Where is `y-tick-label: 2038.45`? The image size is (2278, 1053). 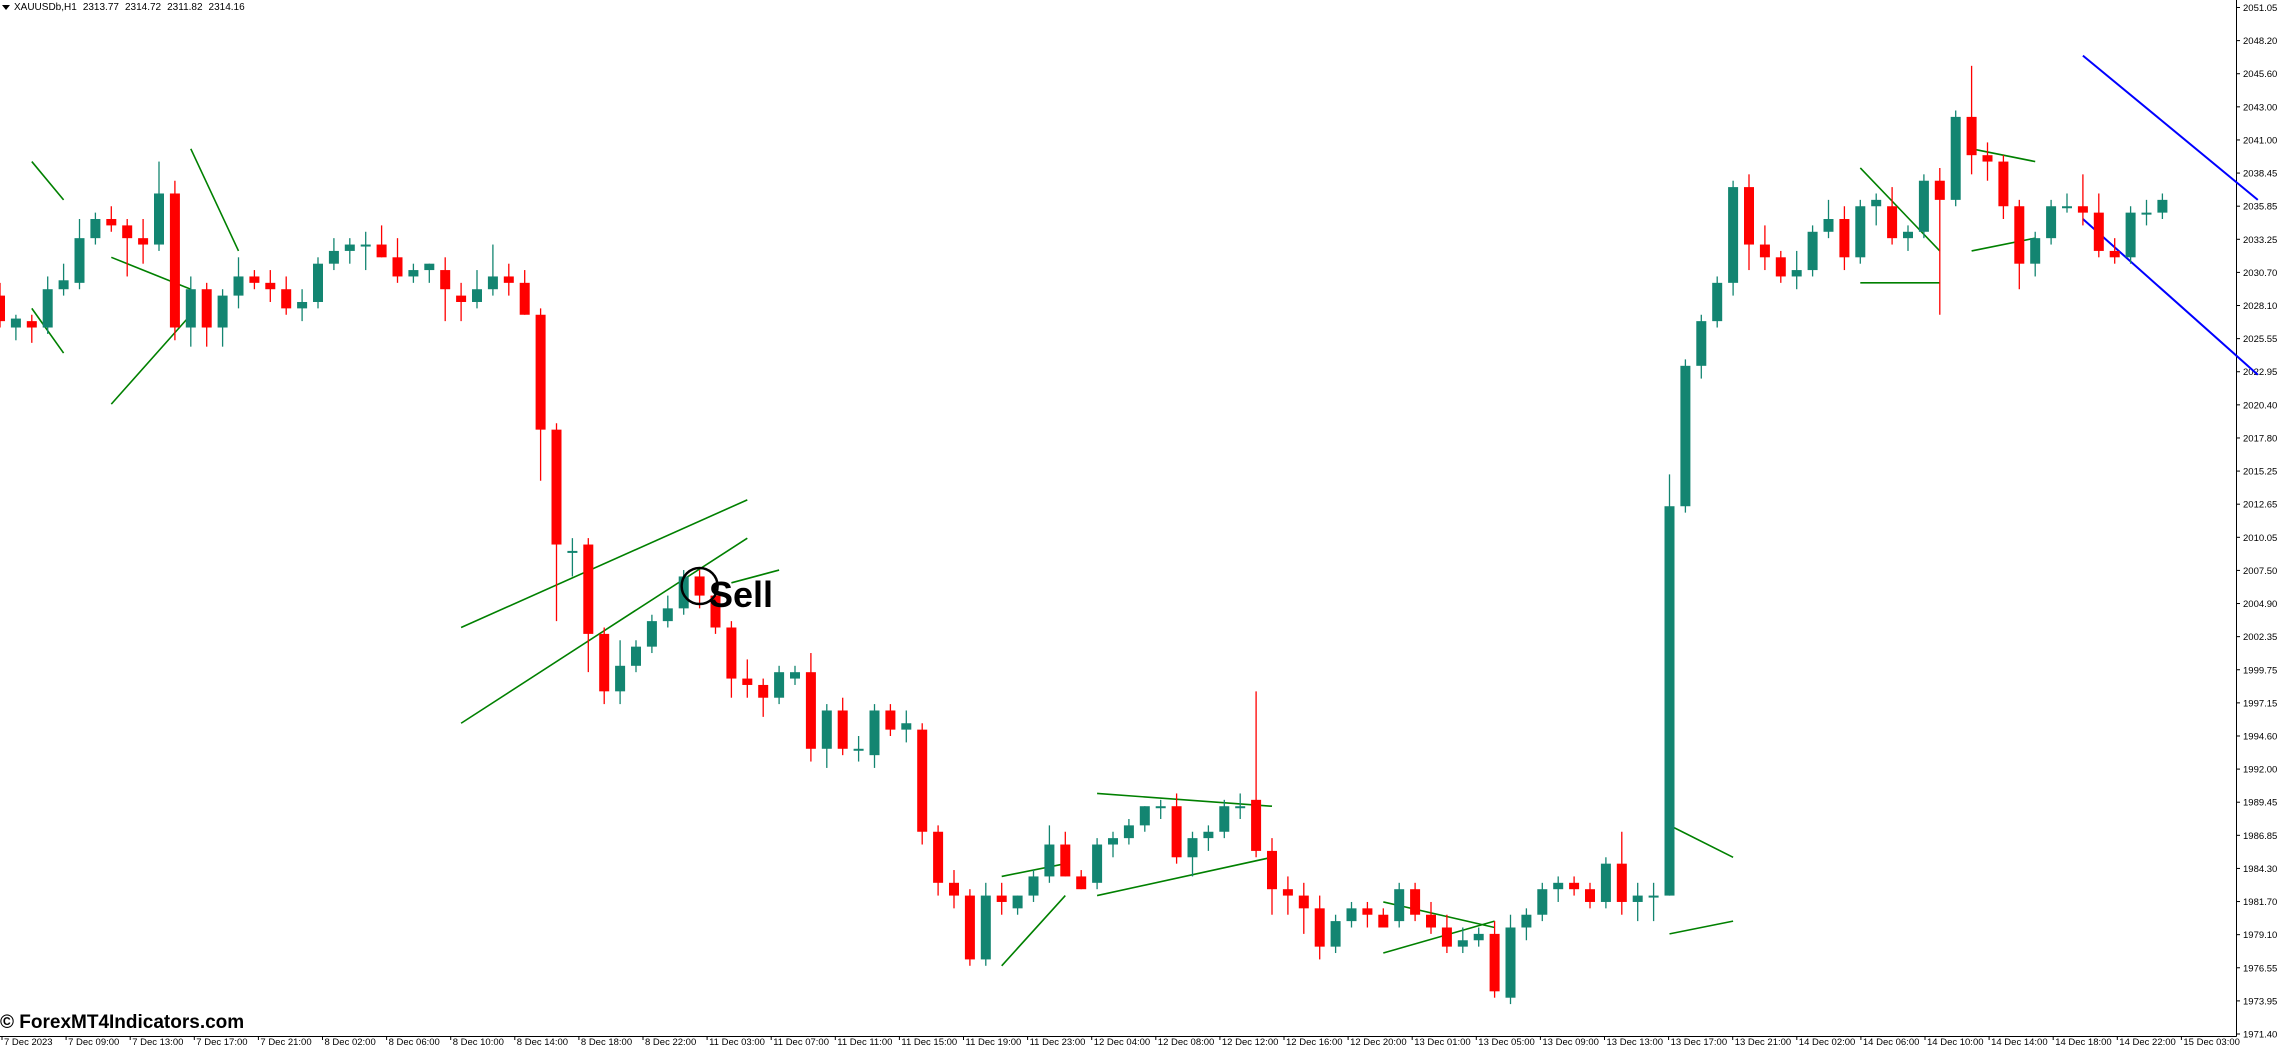
y-tick-label: 2038.45 is located at coordinates (2260, 174).